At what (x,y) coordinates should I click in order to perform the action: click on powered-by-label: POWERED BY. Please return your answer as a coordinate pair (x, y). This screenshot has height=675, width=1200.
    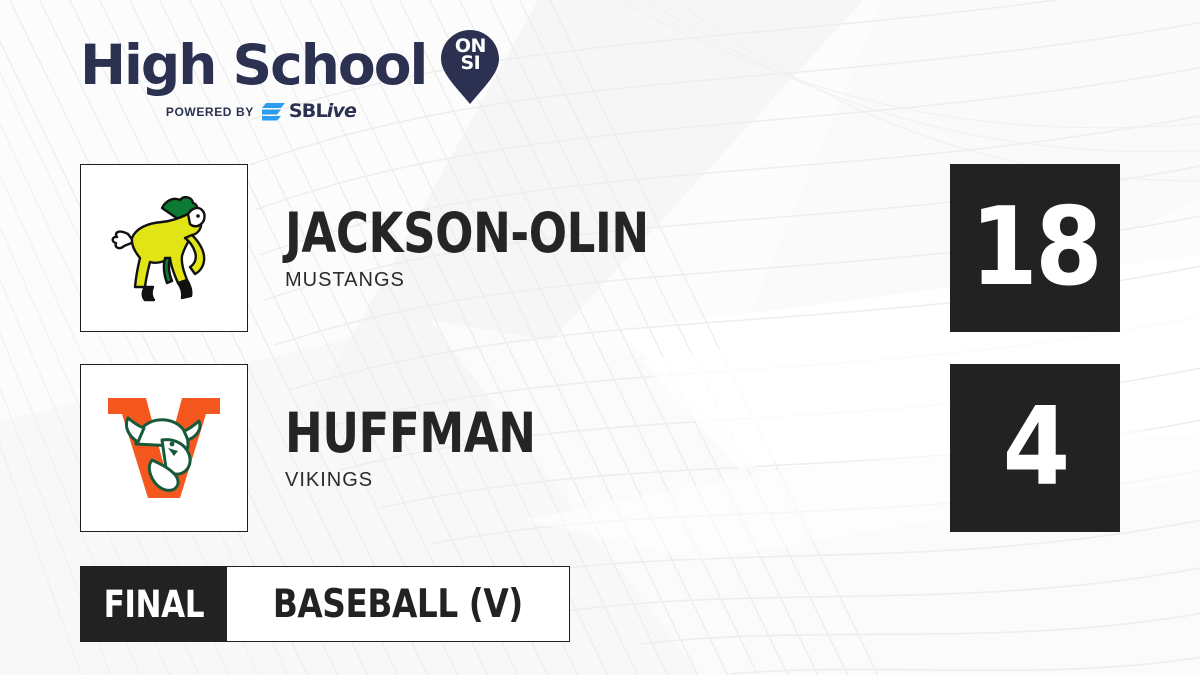
    Looking at the image, I should click on (209, 111).